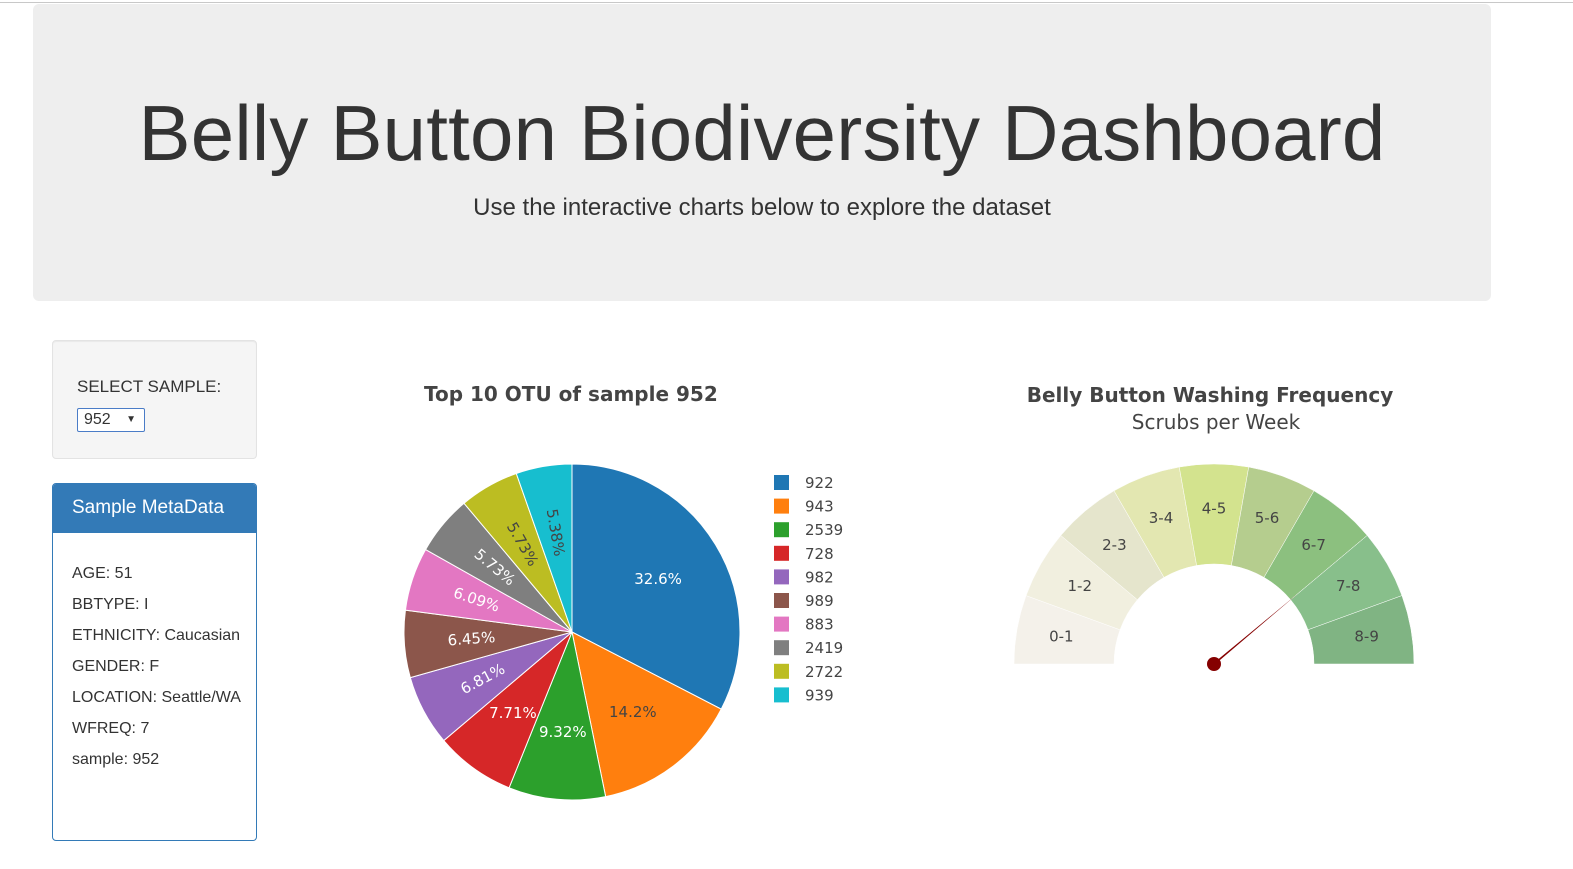 The image size is (1573, 869). I want to click on legend-entry: 939, so click(819, 695).